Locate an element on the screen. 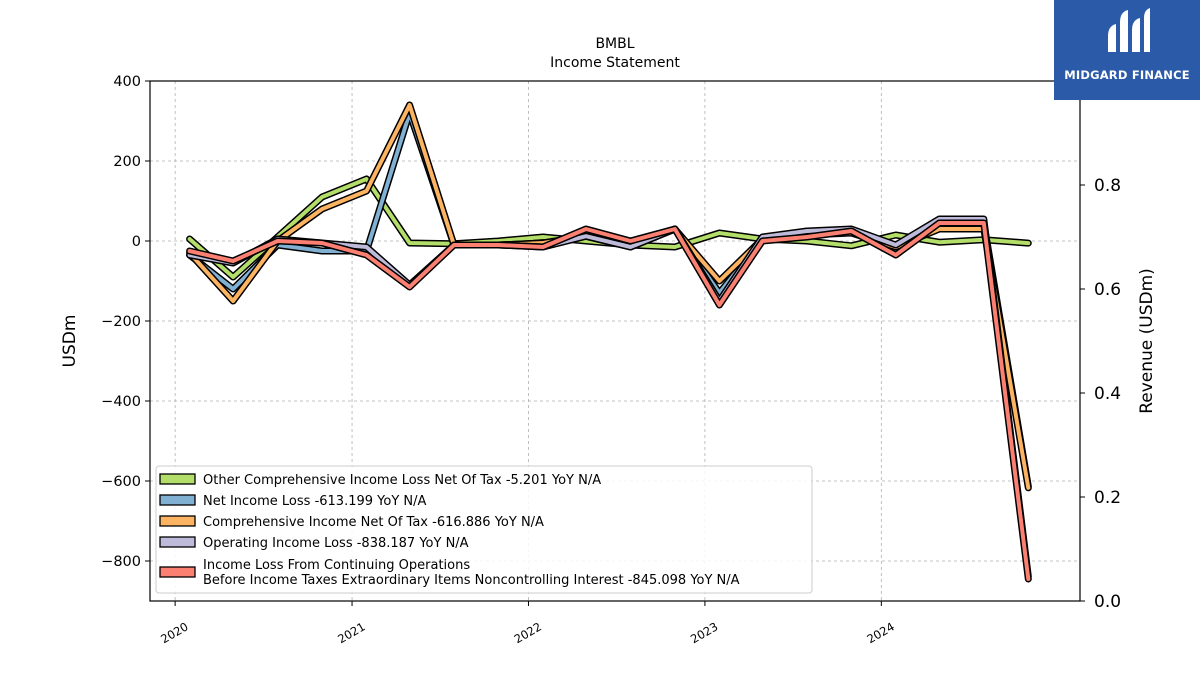 This screenshot has height=675, width=1200. y-axis-label: USDm is located at coordinates (70, 341).